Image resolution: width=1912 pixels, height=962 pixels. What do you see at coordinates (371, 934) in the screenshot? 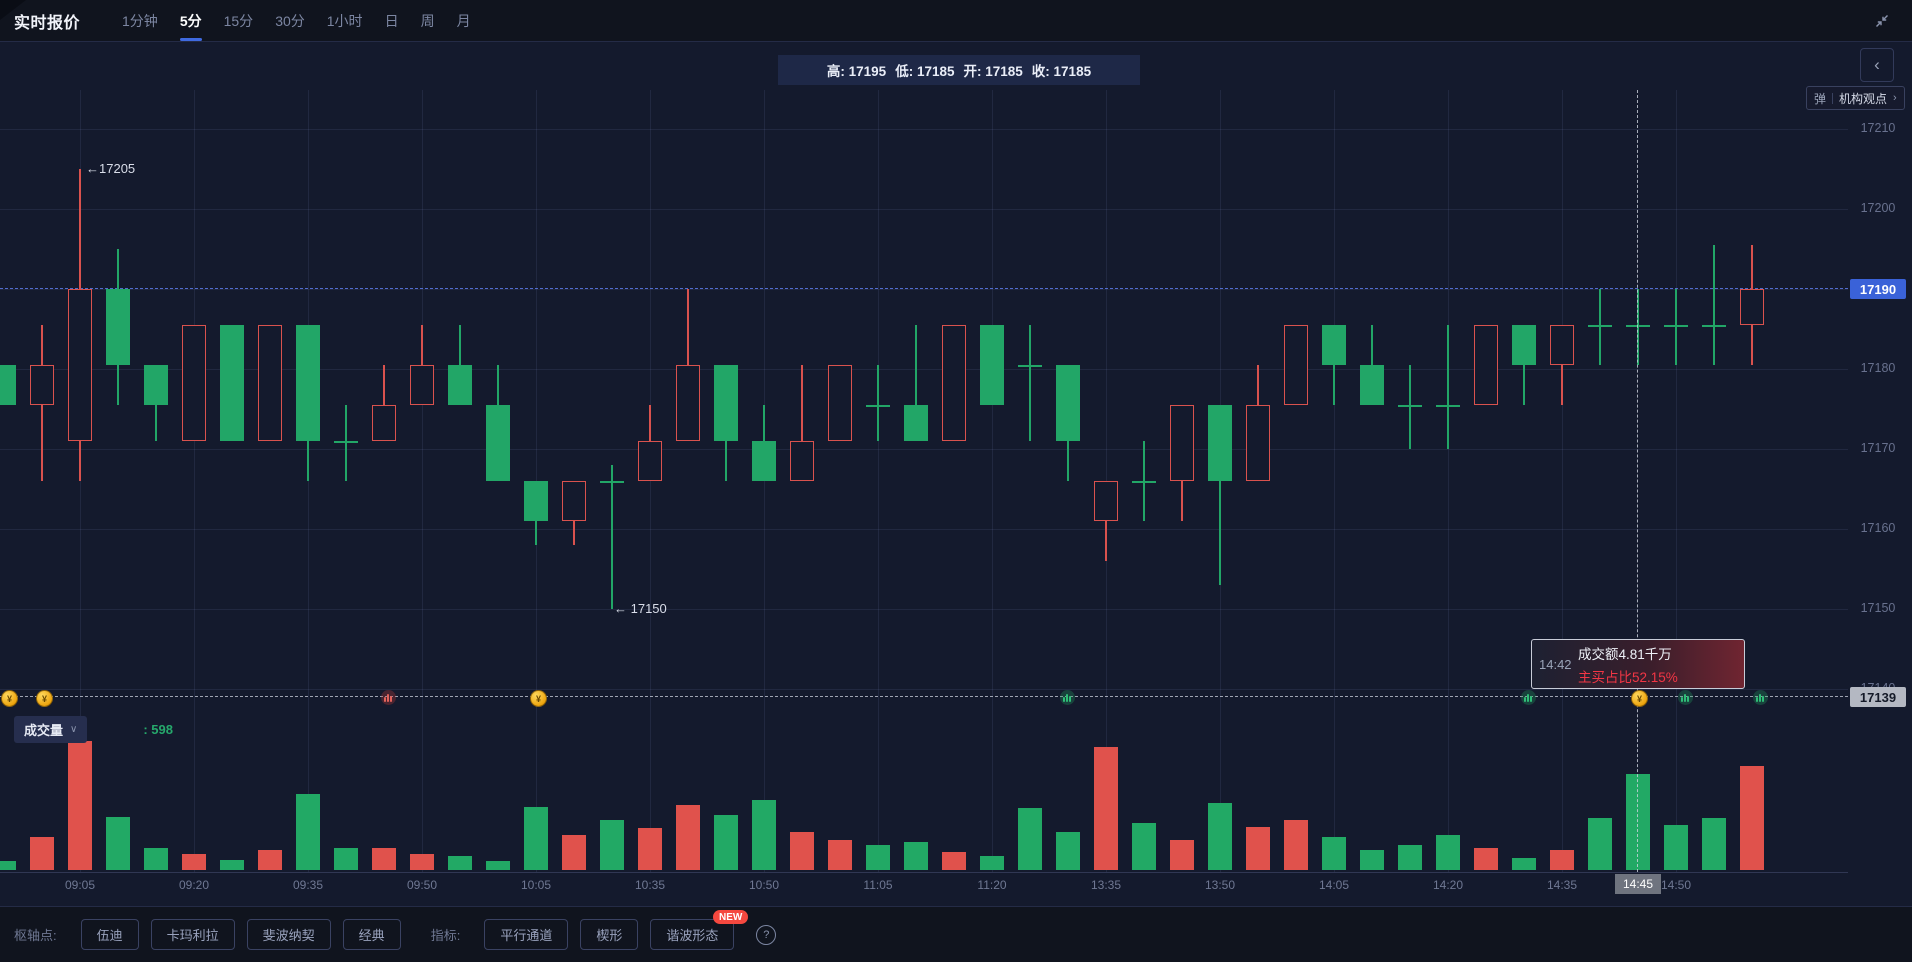
I see `pivot-button-经典: 经典` at bounding box center [371, 934].